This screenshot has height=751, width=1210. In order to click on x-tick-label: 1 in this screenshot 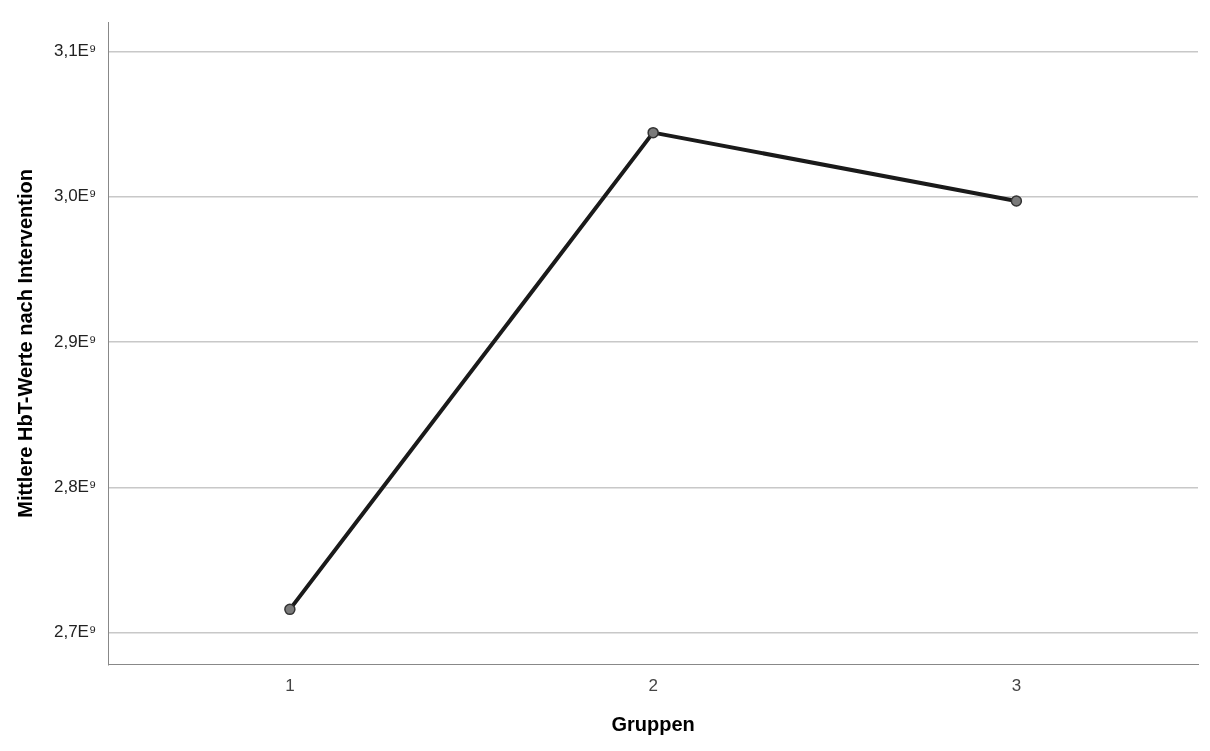, I will do `click(290, 686)`.